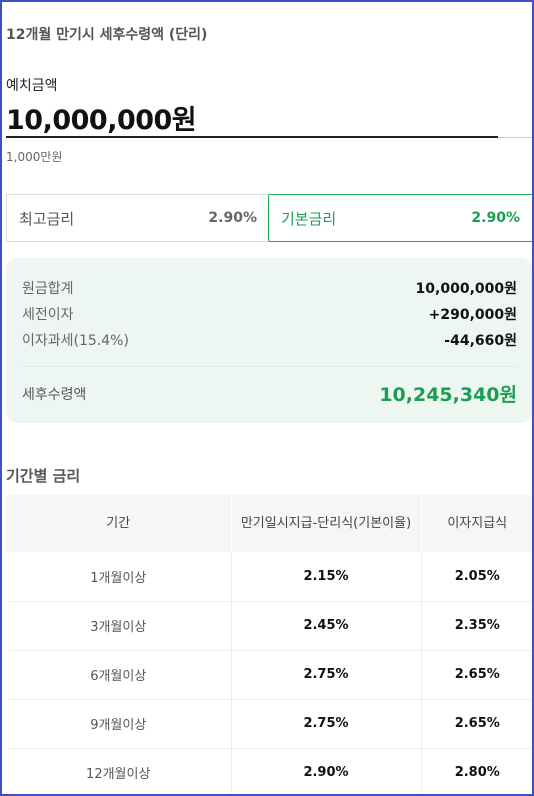 The image size is (534, 796). I want to click on table-row: 1개월이상 2.15% 2.05%, so click(269, 577).